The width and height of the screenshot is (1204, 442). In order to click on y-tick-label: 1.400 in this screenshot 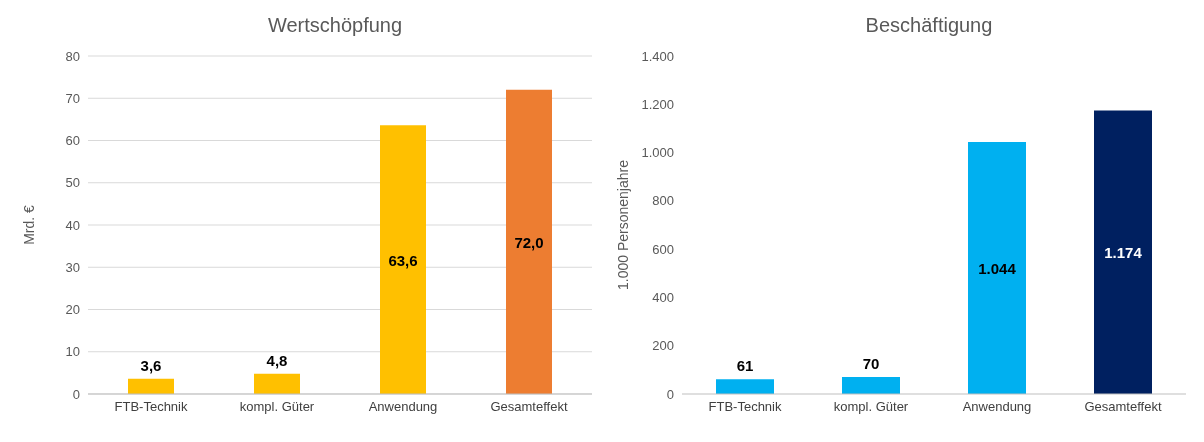, I will do `click(657, 56)`.